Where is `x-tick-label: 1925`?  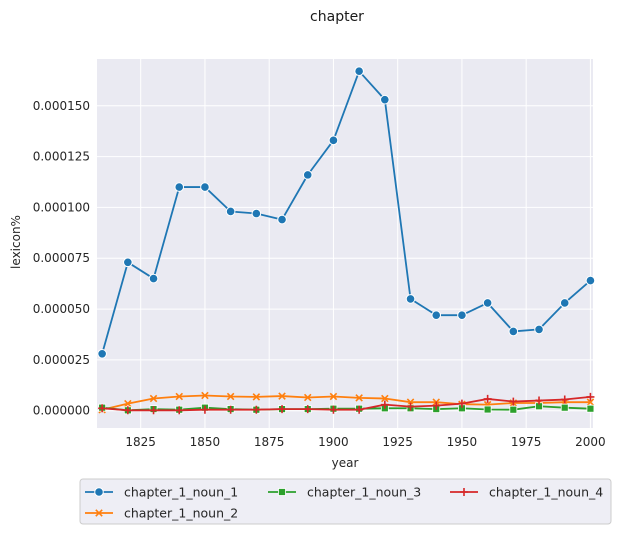 x-tick-label: 1925 is located at coordinates (397, 442).